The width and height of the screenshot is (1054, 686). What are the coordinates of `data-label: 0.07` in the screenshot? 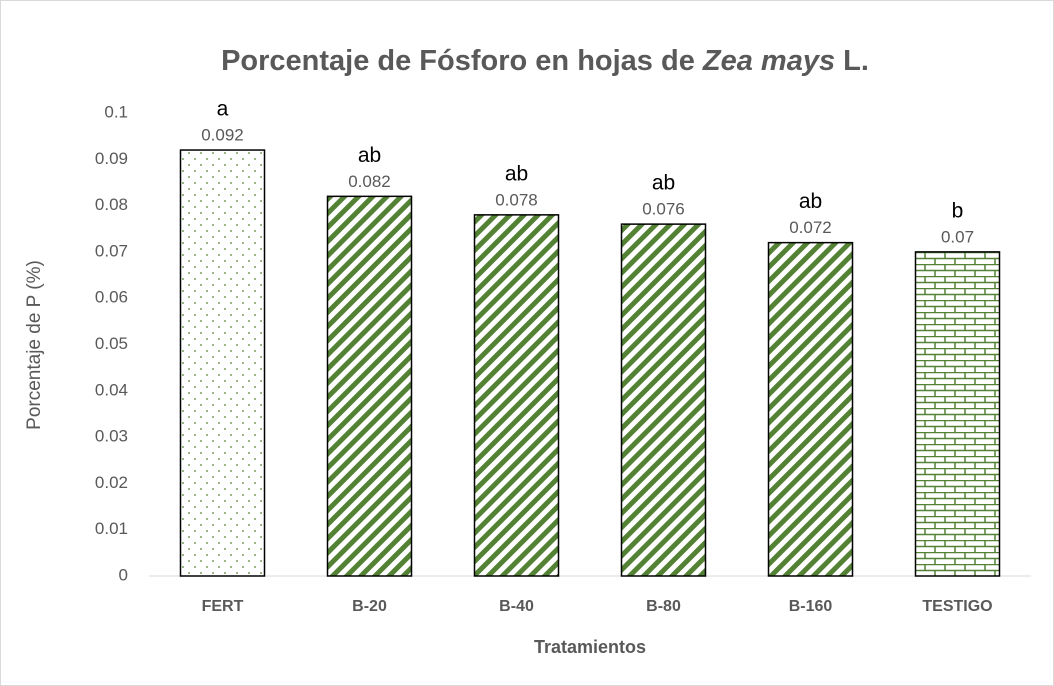 It's located at (957, 236).